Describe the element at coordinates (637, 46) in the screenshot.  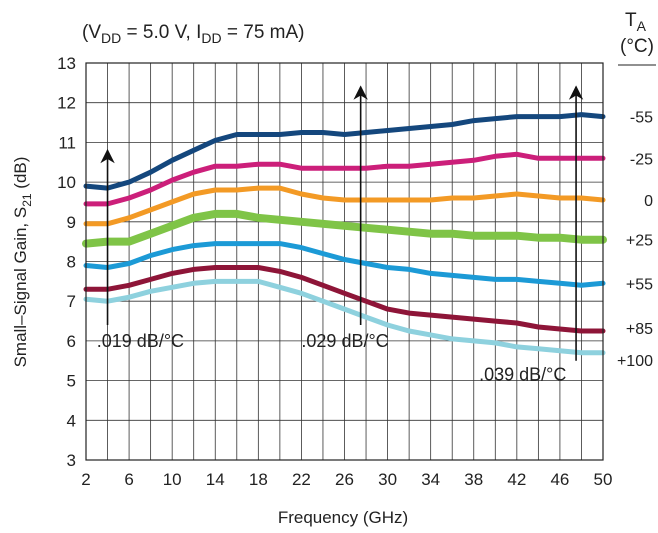
I see `legend-title-unit: (°C)` at that location.